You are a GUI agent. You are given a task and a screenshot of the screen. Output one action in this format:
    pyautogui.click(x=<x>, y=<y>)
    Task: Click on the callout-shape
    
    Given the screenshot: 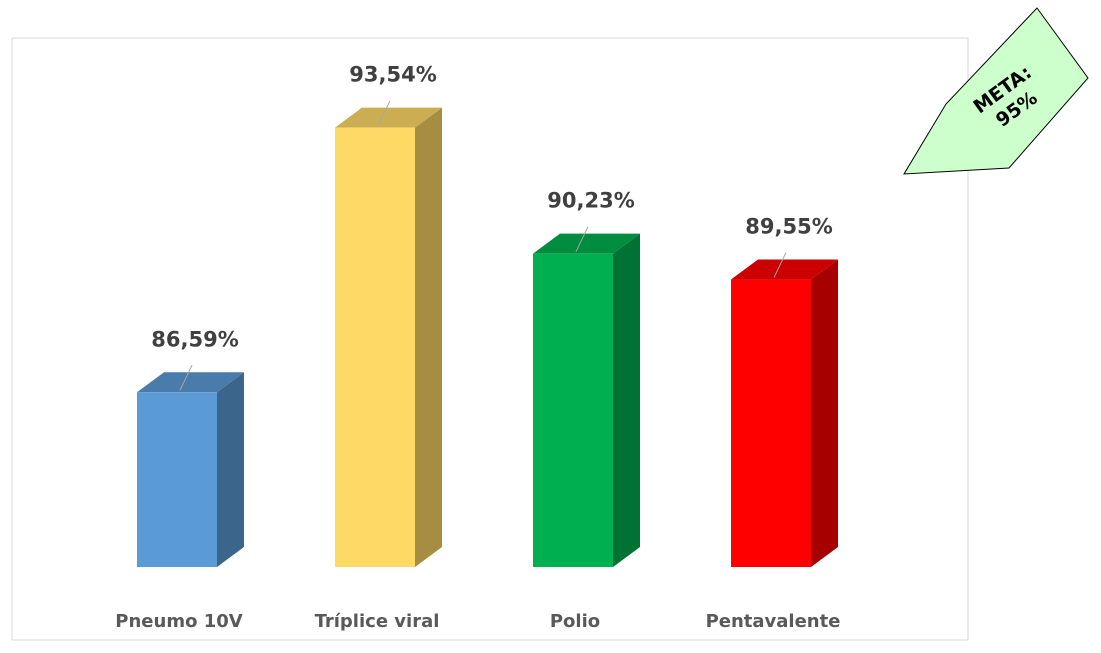 What is the action you would take?
    pyautogui.click(x=996, y=91)
    